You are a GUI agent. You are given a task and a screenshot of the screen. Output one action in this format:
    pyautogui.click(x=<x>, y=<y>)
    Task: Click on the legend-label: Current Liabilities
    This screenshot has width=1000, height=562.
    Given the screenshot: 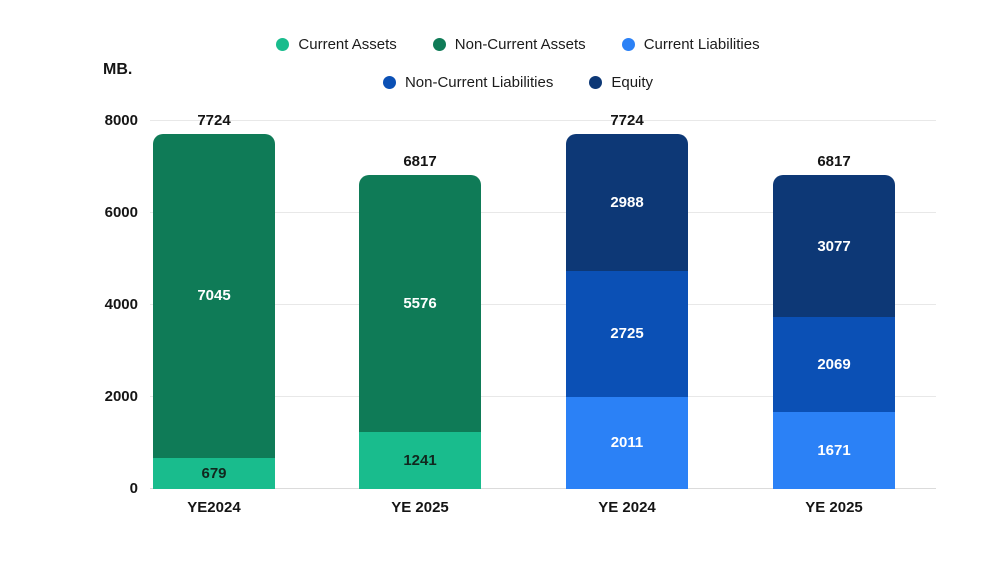 What is the action you would take?
    pyautogui.click(x=701, y=44)
    